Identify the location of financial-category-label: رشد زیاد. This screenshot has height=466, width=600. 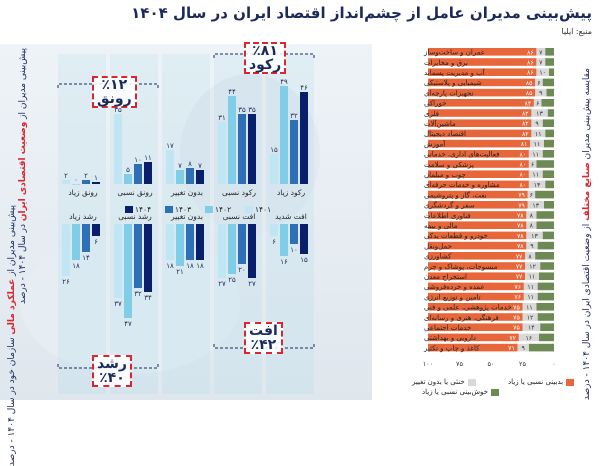
(83, 216).